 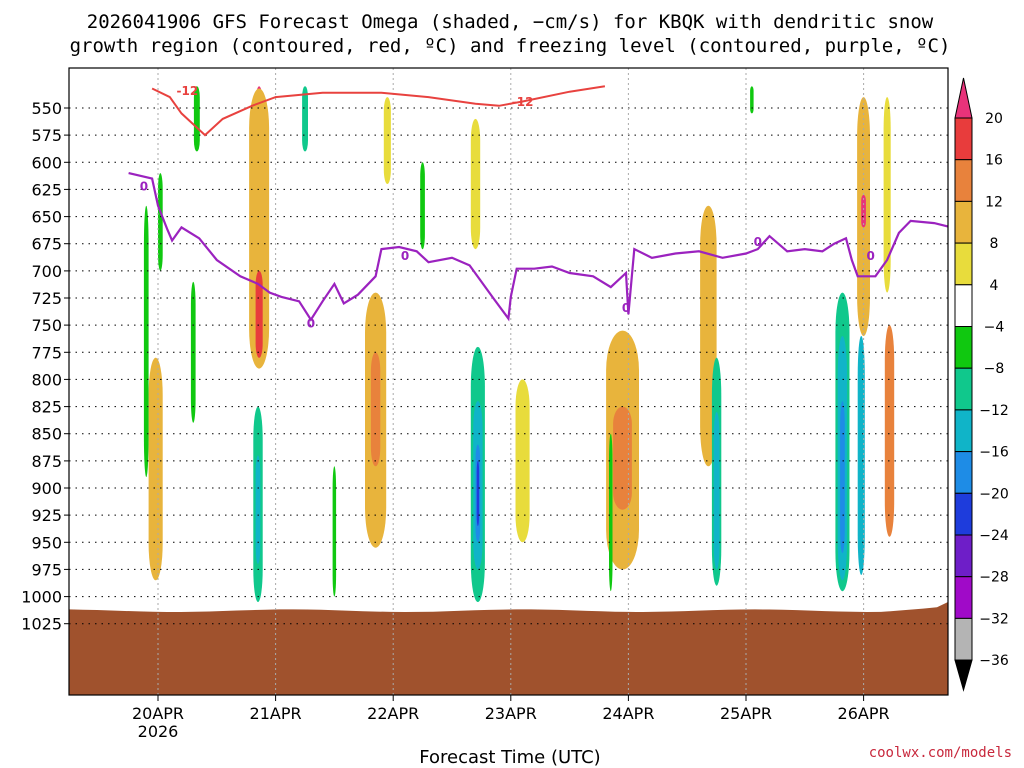 I want to click on x-tick-22APR: 22APR, so click(x=393, y=713).